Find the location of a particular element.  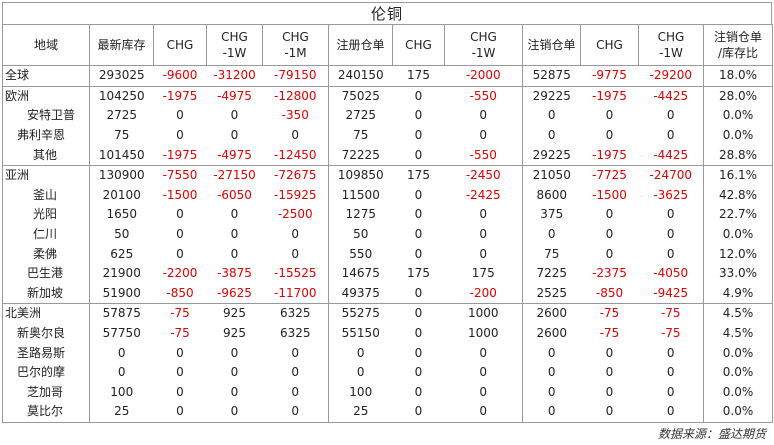

value-cell: -550 is located at coordinates (483, 96).